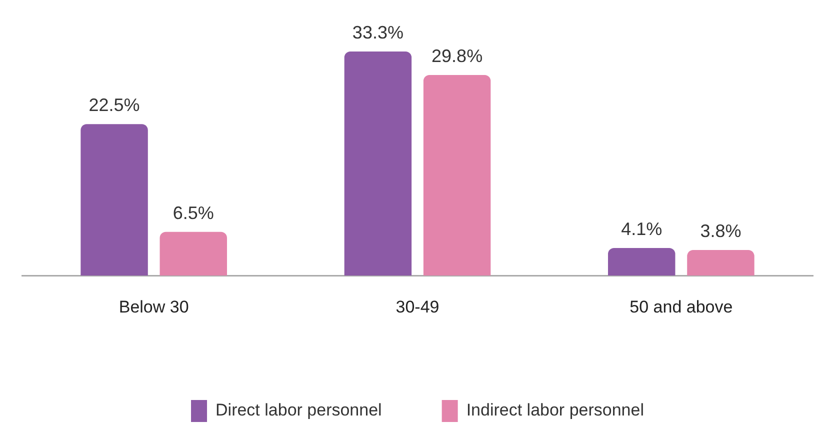 Image resolution: width=823 pixels, height=432 pixels. Describe the element at coordinates (641, 228) in the screenshot. I see `data-label: 4.1%` at that location.